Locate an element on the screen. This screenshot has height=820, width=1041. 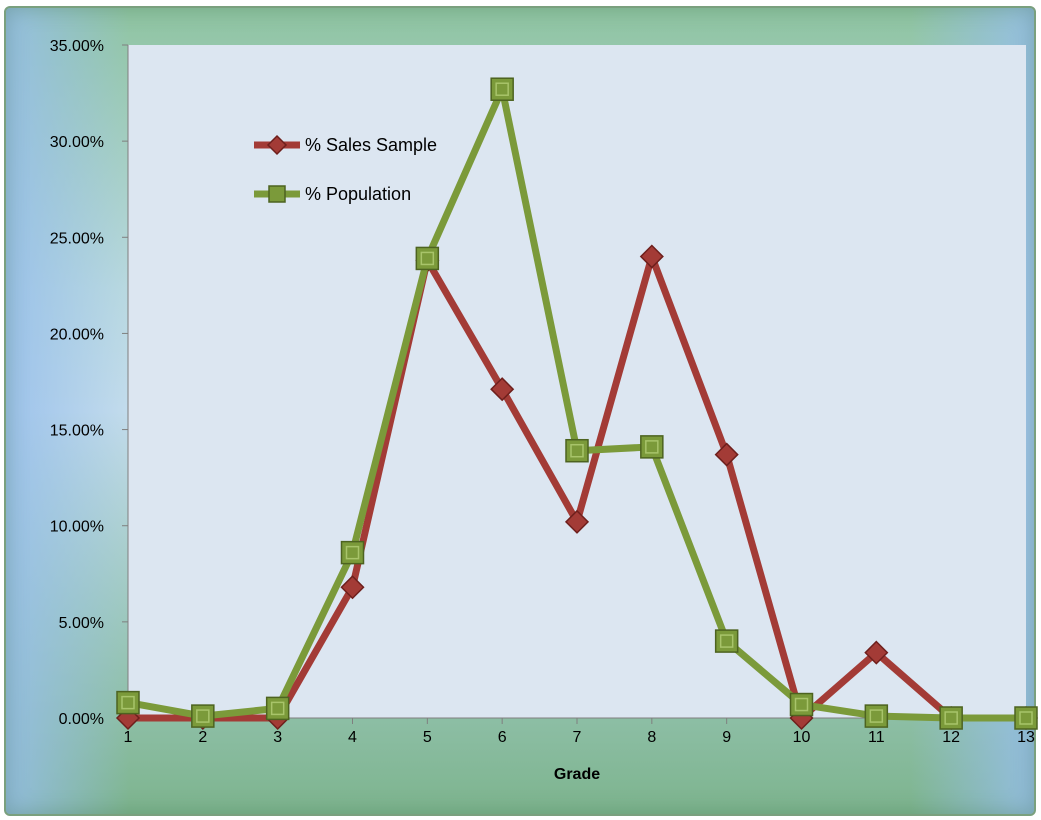
legend-entry-population: % Population is located at coordinates (332, 194).